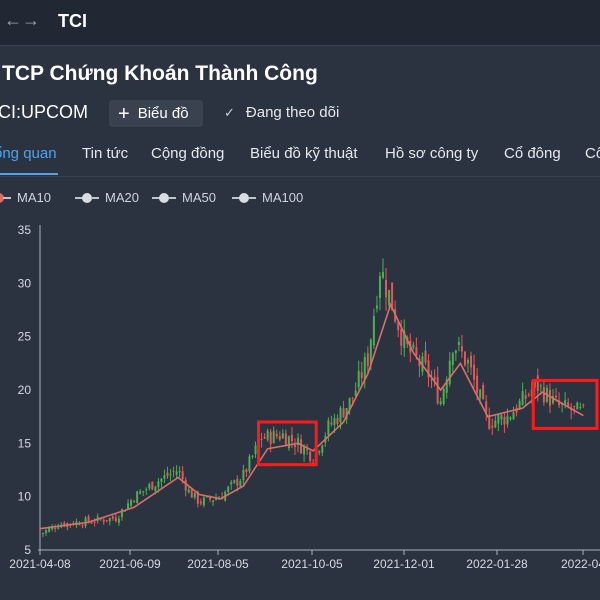 The image size is (600, 600). I want to click on tab-shareholders: Cổ đông, so click(532, 153).